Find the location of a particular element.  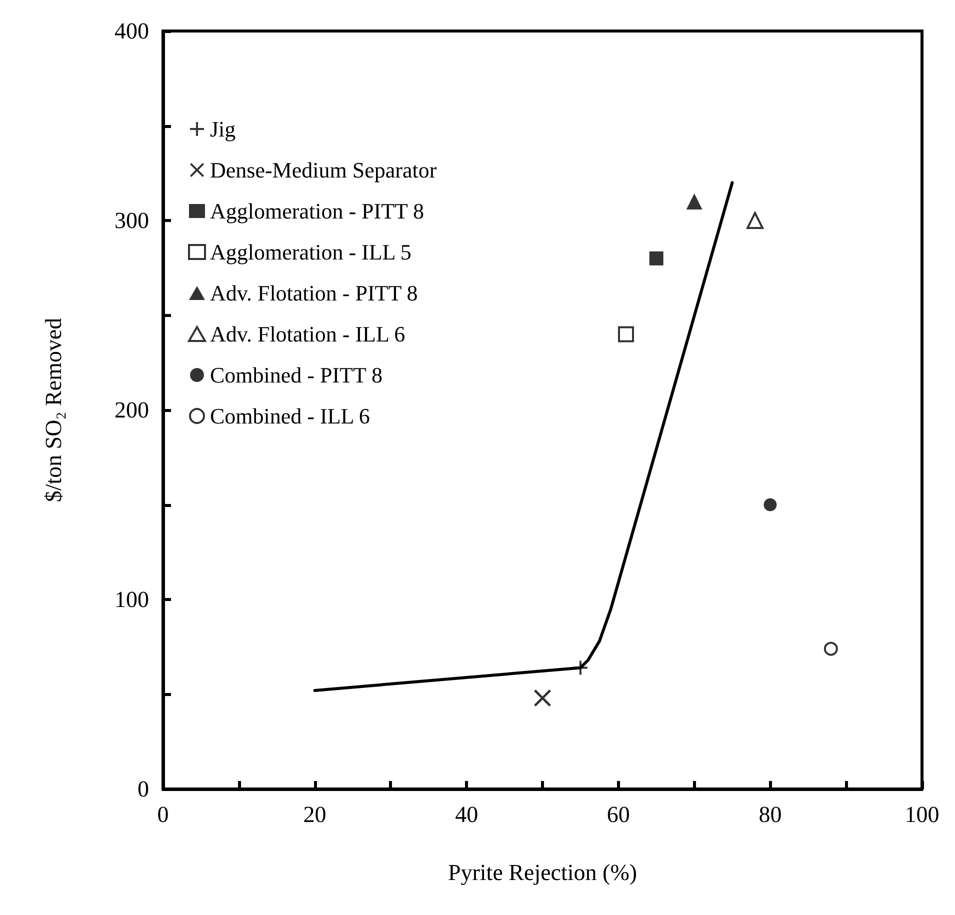

x-tick-label: 40 is located at coordinates (466, 814).